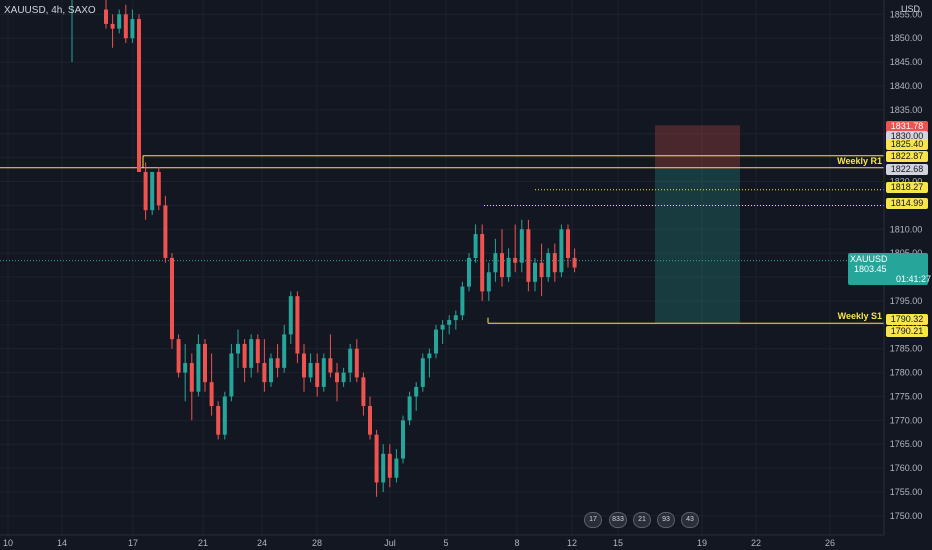 The height and width of the screenshot is (550, 932). What do you see at coordinates (593, 520) in the screenshot?
I see `event-icon: 17` at bounding box center [593, 520].